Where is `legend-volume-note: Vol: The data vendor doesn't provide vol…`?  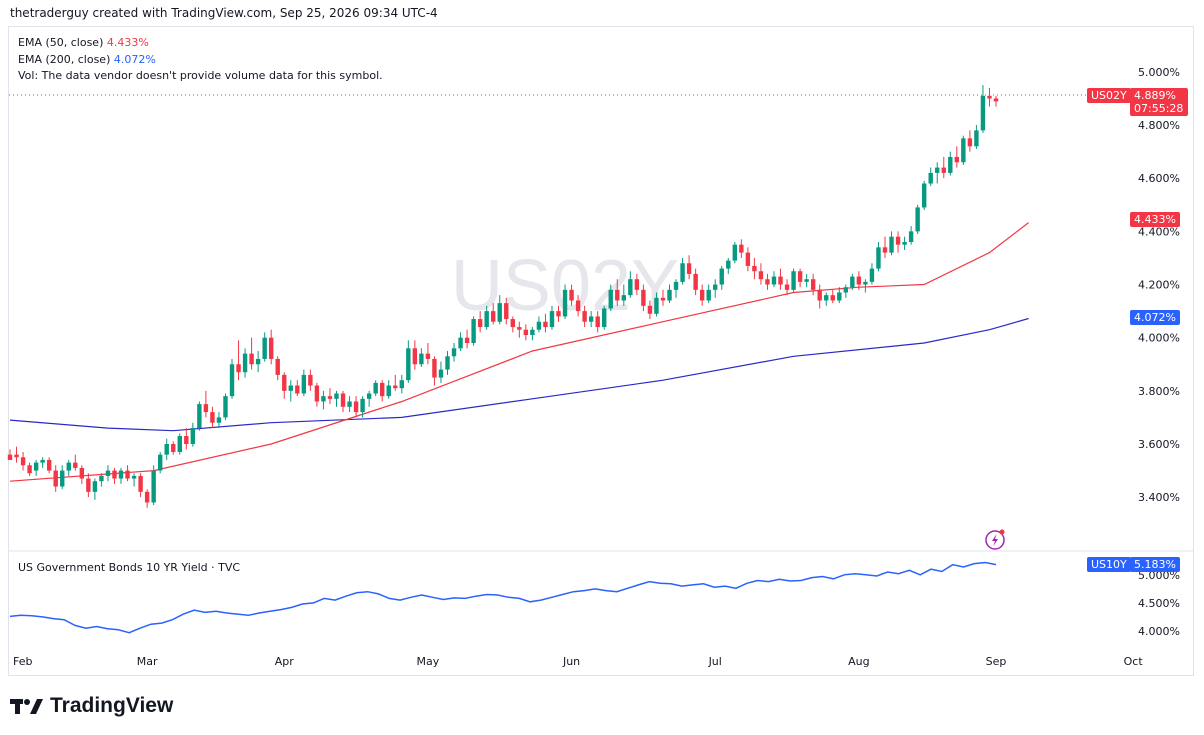
legend-volume-note: Vol: The data vendor doesn't provide vol… is located at coordinates (200, 75).